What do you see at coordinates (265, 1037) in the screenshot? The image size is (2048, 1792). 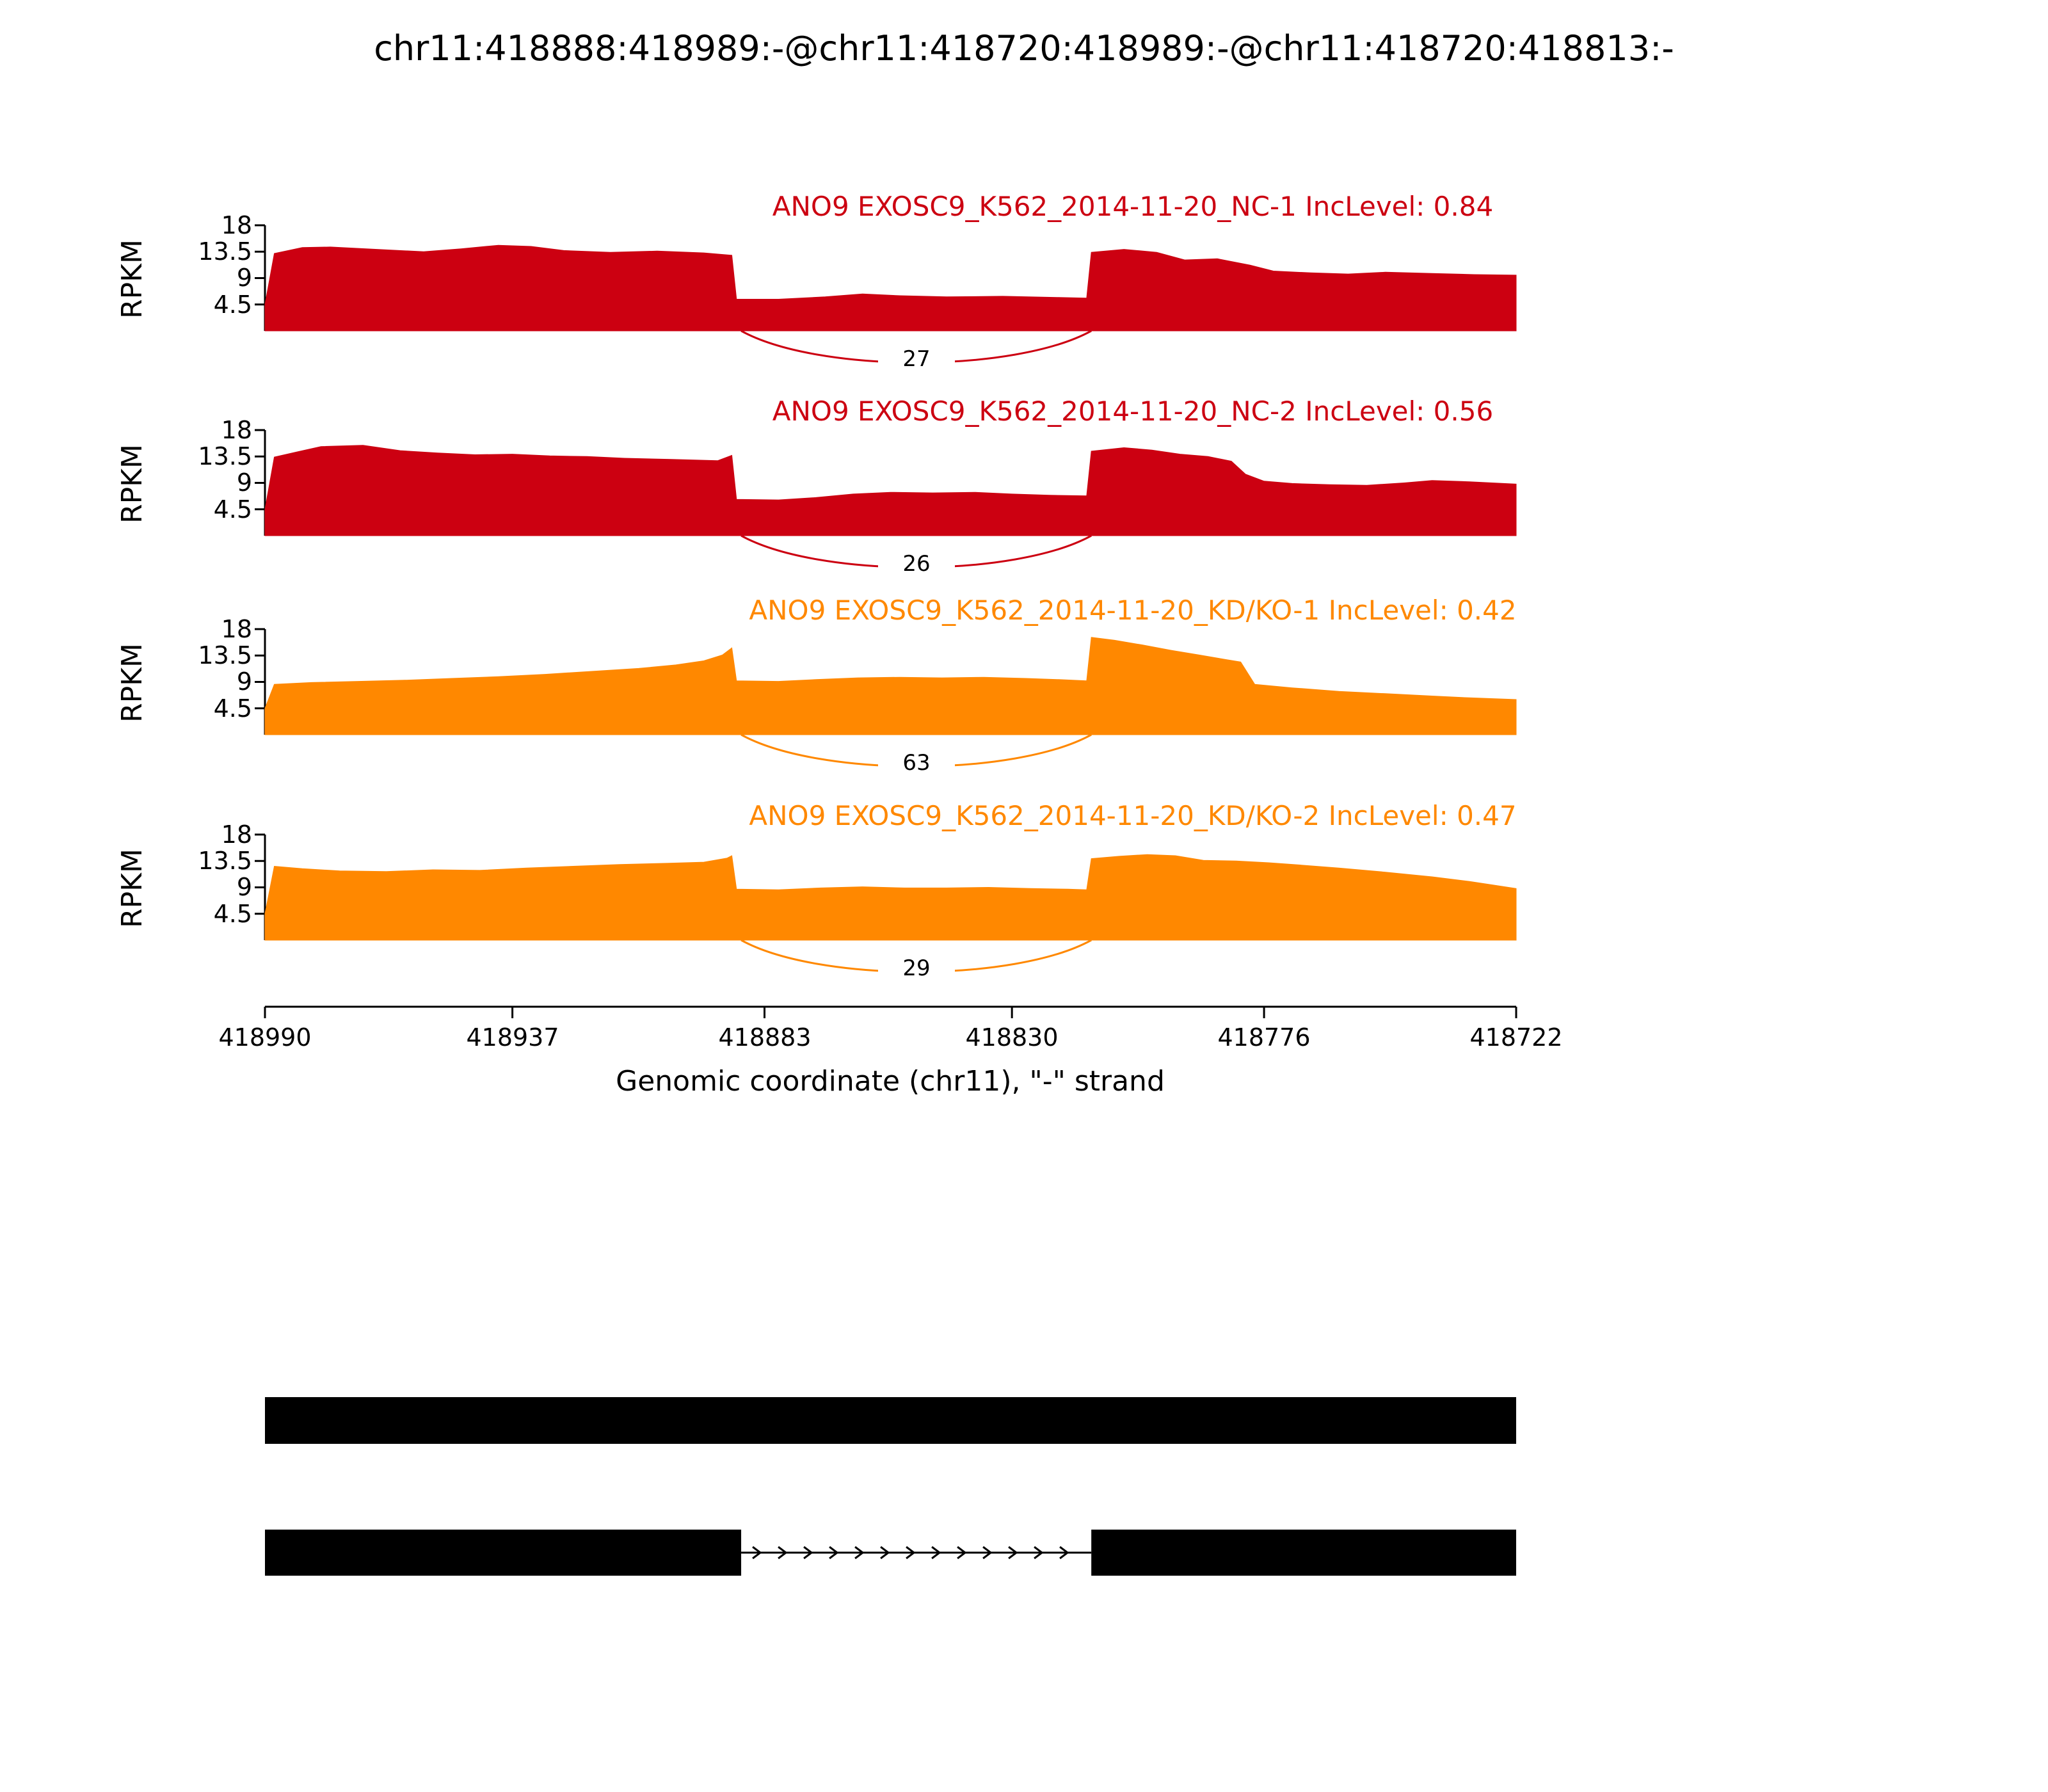 I see `x-tick-label: 418990` at bounding box center [265, 1037].